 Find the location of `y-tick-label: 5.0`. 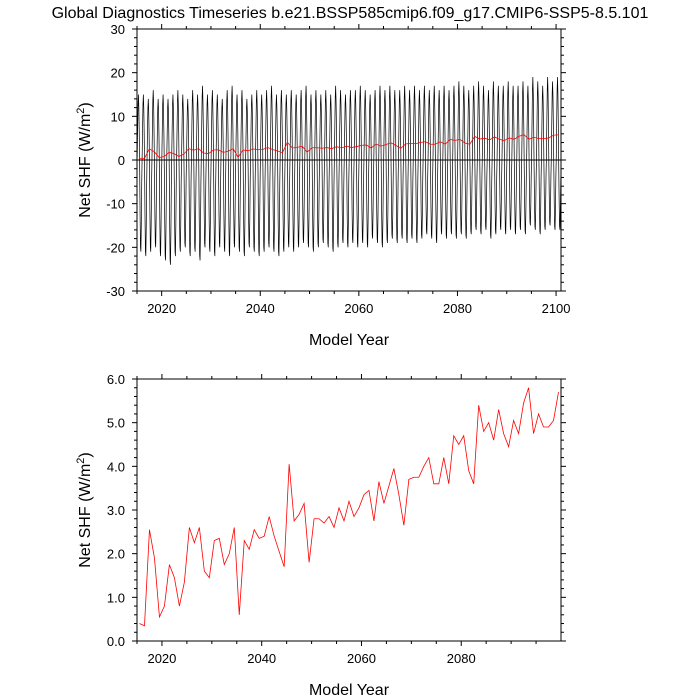

y-tick-label: 5.0 is located at coordinates (116, 423).